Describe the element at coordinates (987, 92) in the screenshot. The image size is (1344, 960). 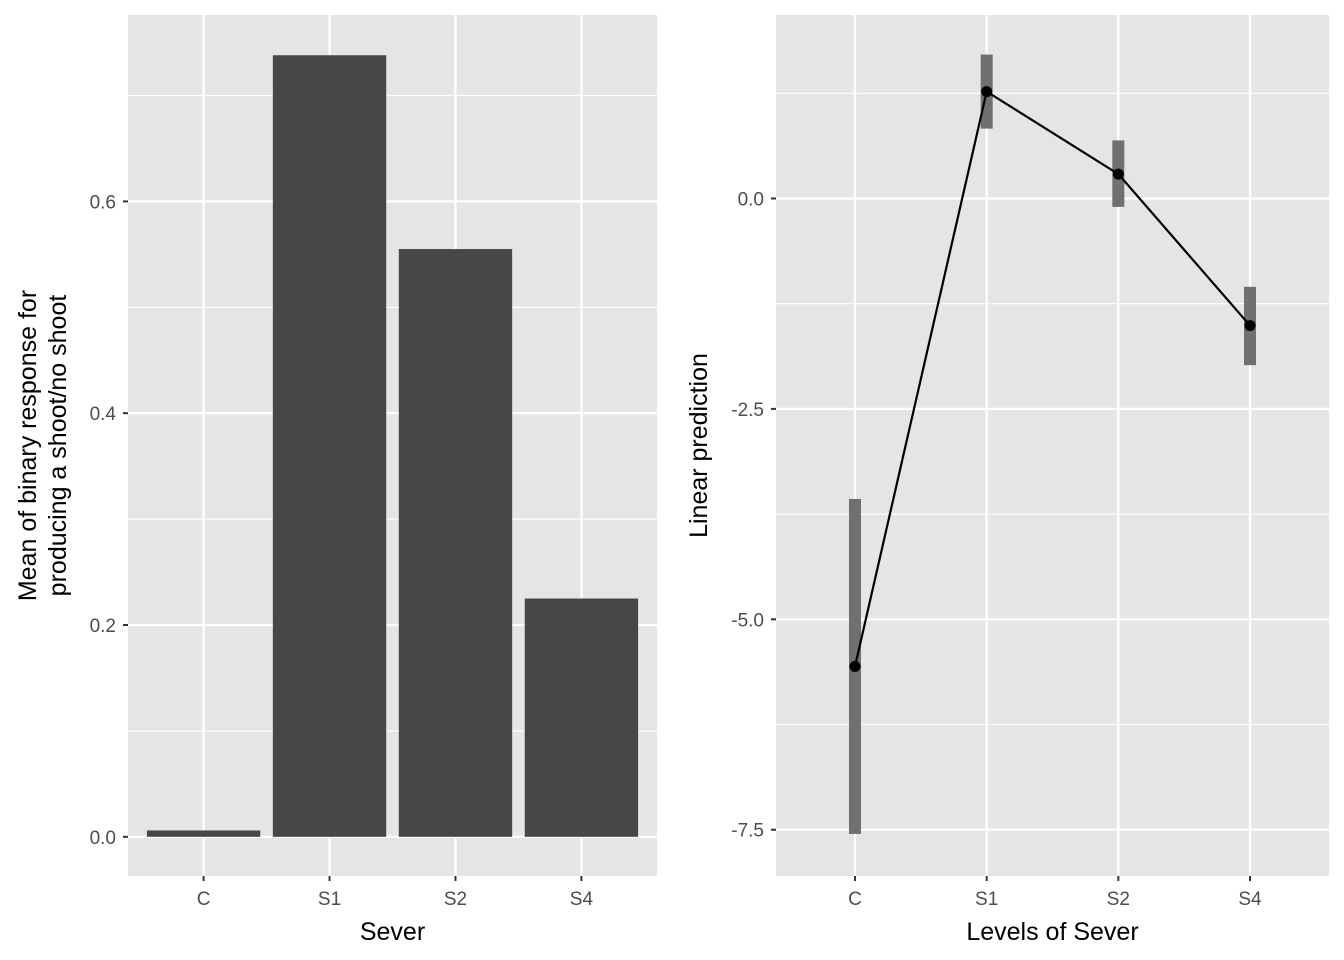
I see `right-point-s1` at that location.